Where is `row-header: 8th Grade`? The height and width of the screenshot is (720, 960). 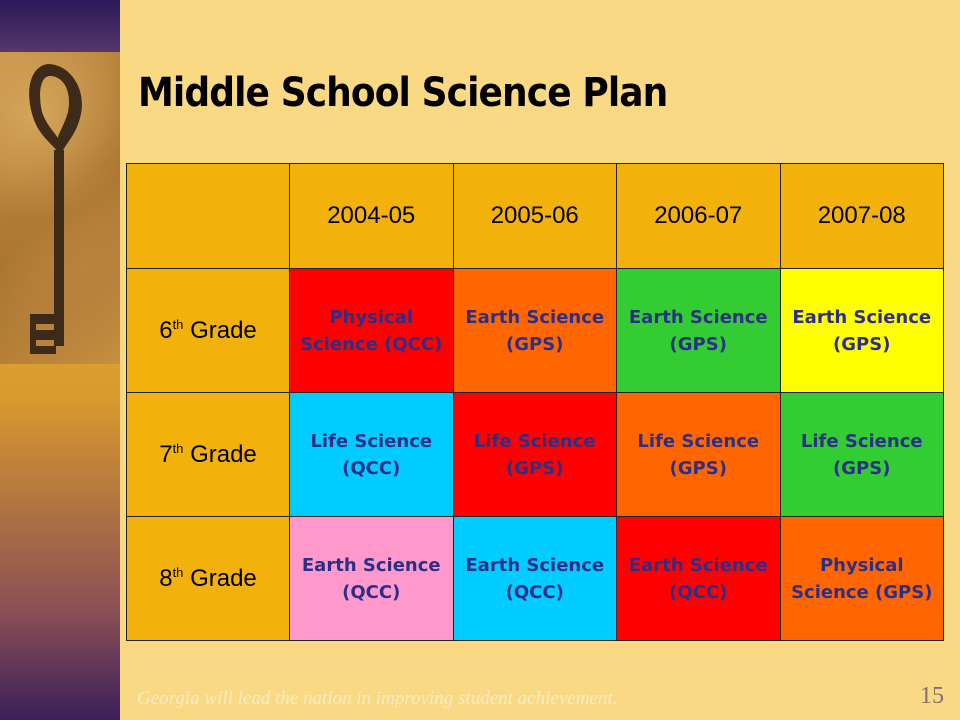
row-header: 8th Grade is located at coordinates (208, 578).